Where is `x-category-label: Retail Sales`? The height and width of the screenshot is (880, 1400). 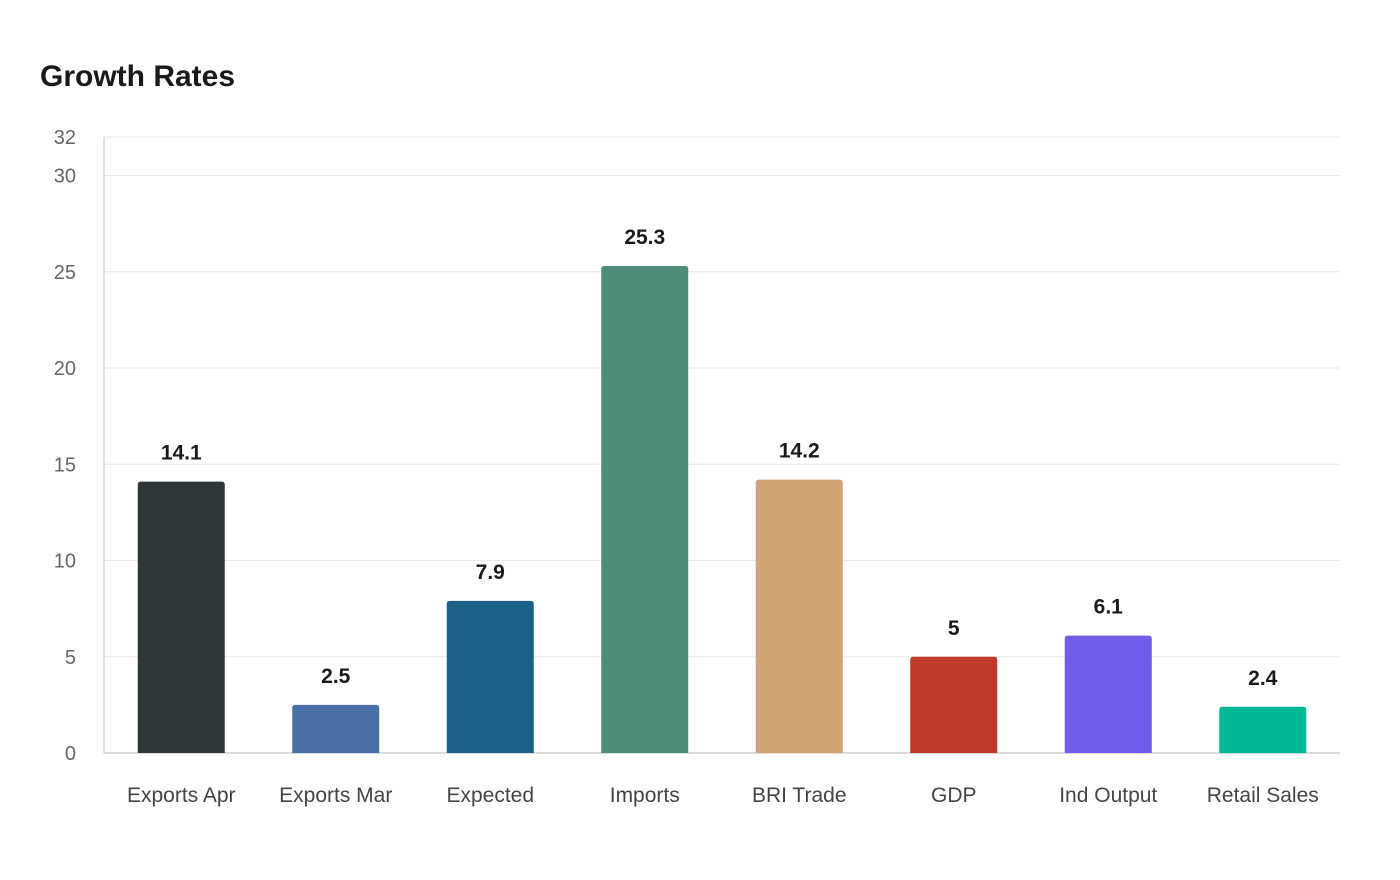
x-category-label: Retail Sales is located at coordinates (1263, 795).